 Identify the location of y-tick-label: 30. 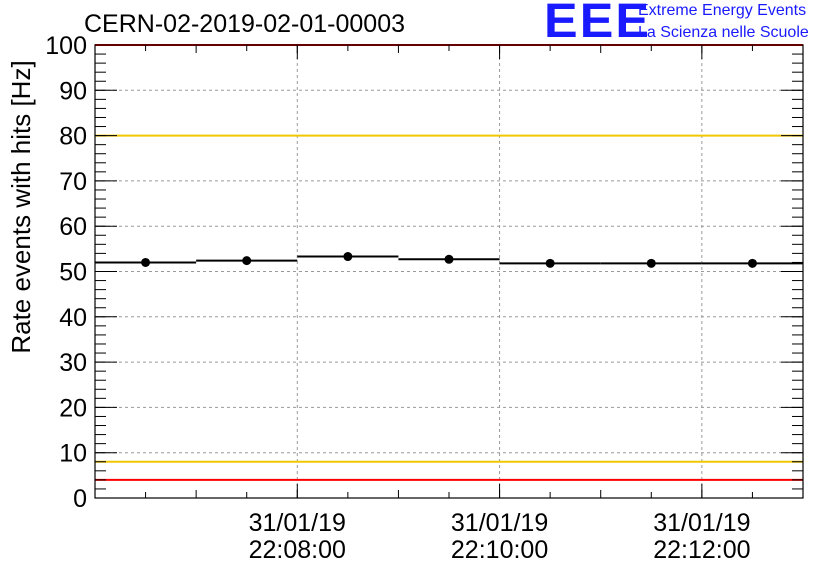
(73, 363).